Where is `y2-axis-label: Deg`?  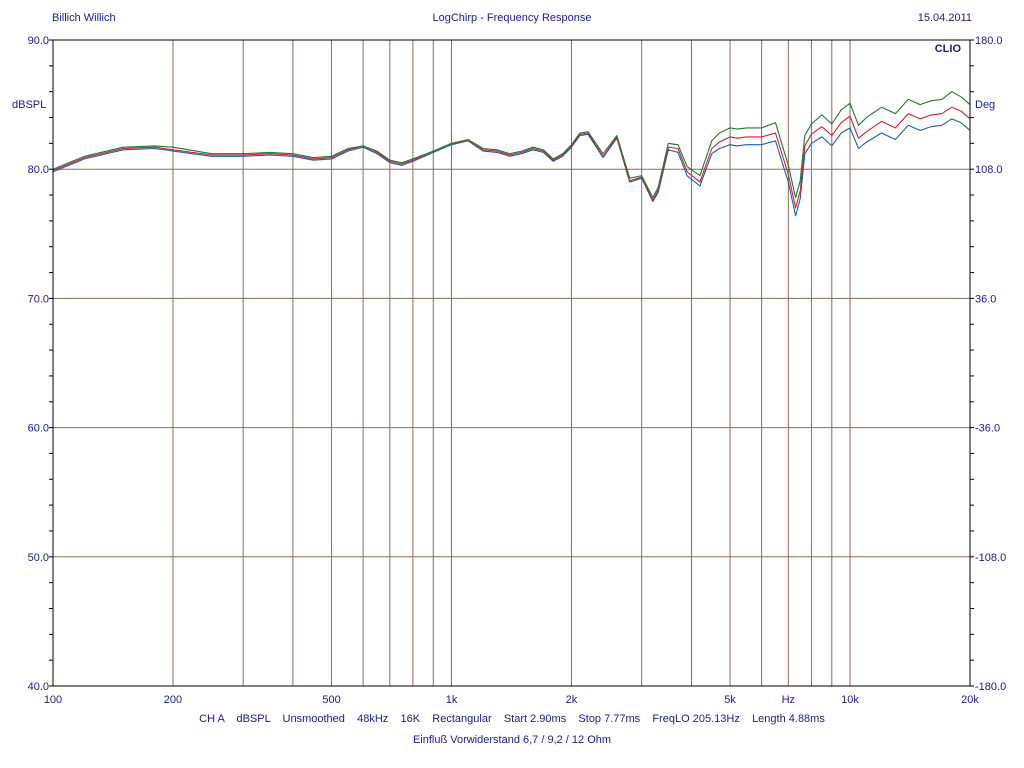 y2-axis-label: Deg is located at coordinates (985, 105).